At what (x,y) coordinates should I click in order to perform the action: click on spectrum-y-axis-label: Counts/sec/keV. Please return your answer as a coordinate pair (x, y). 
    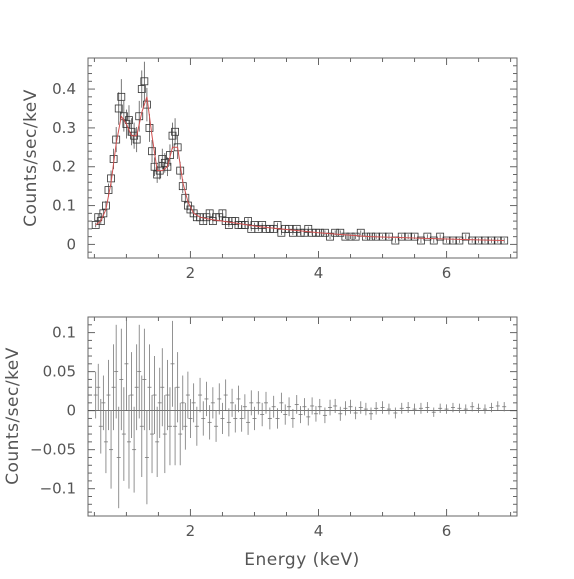
    Looking at the image, I should click on (31, 158).